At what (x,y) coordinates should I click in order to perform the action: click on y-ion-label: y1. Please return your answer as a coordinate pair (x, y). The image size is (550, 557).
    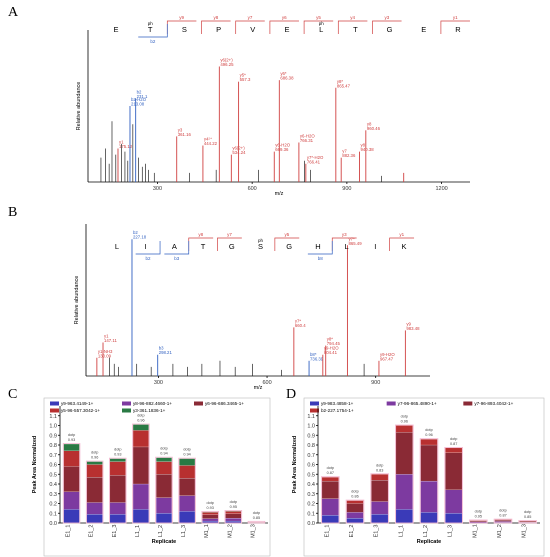
    Looking at the image, I should click on (401, 234).